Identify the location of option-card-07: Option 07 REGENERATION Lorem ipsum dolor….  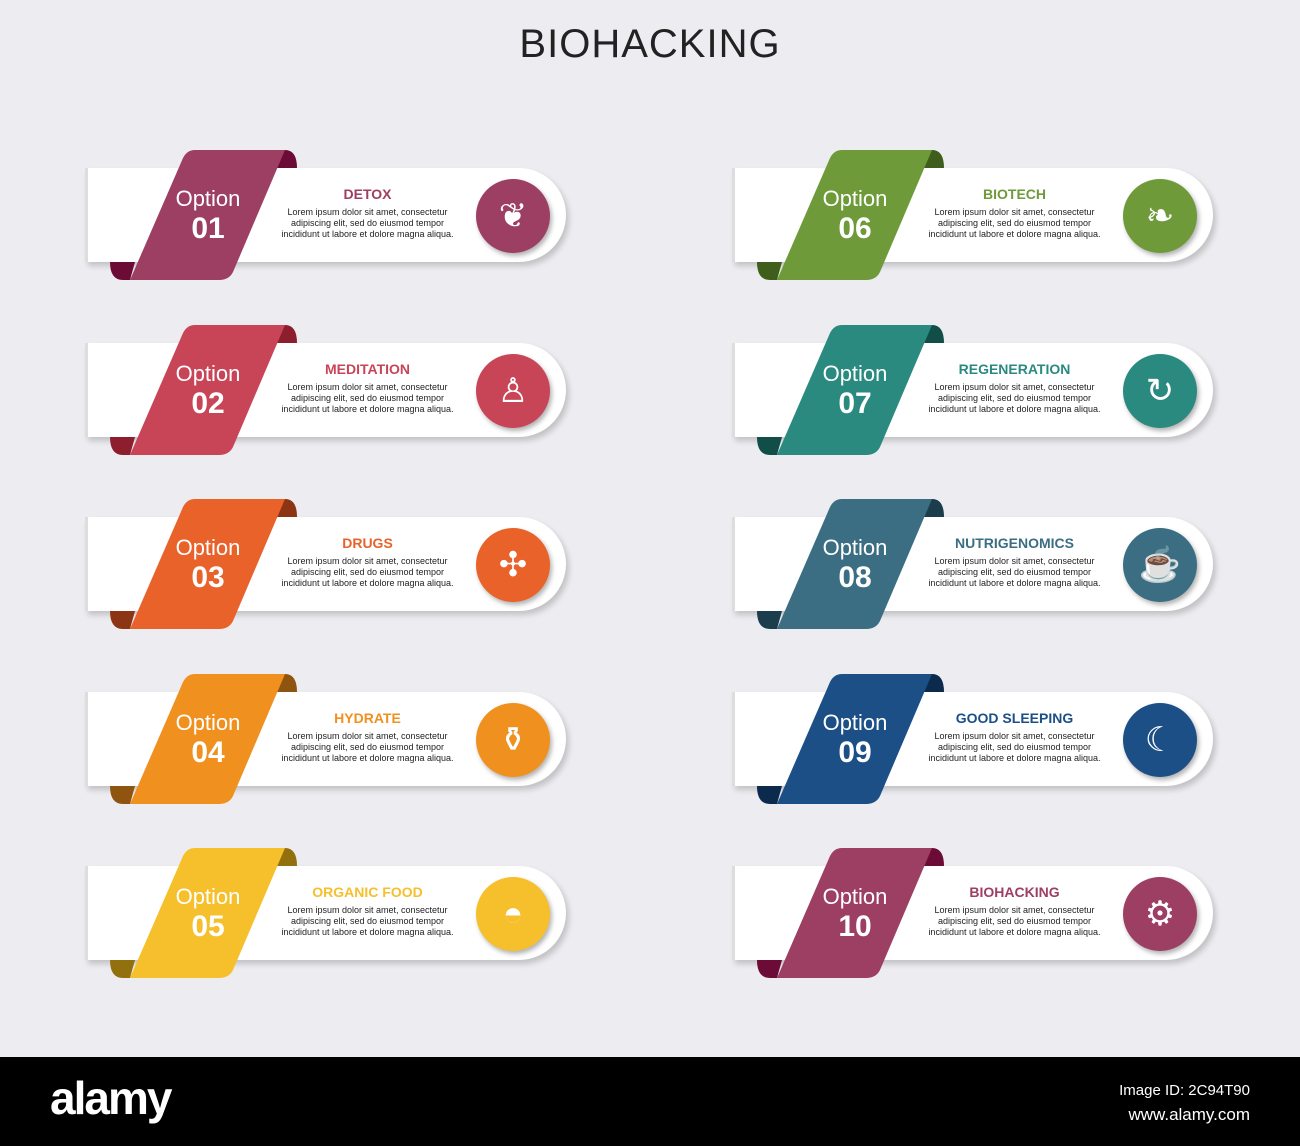
(977, 392).